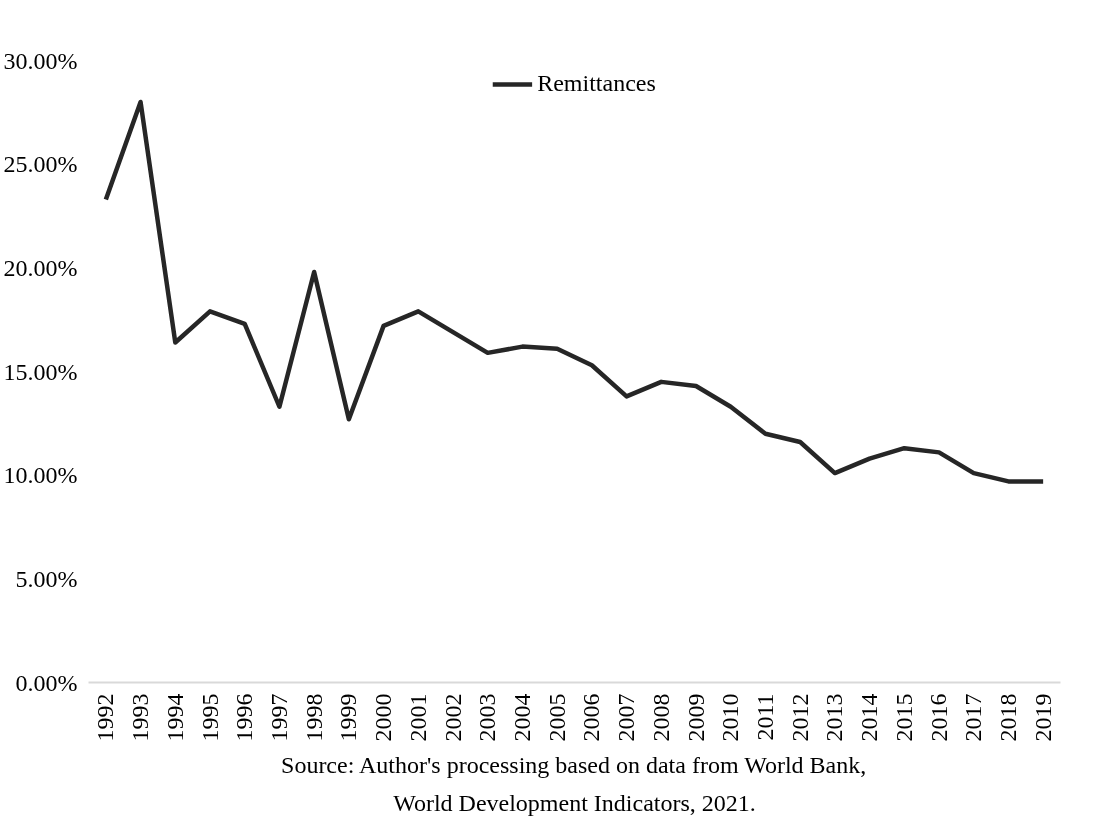  What do you see at coordinates (903, 717) in the screenshot?
I see `x-tick-label: 2015` at bounding box center [903, 717].